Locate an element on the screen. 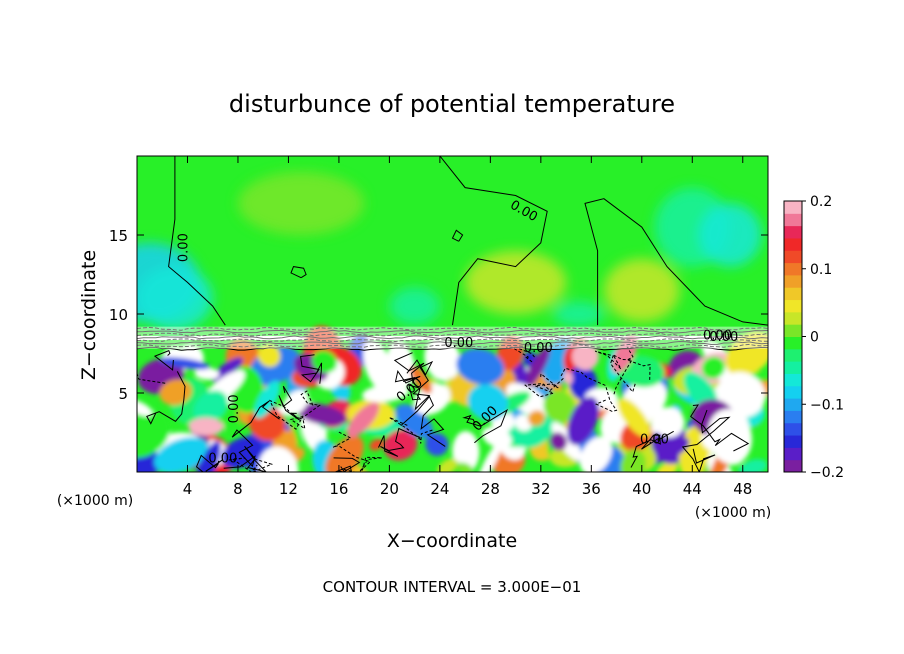 This screenshot has height=654, width=904. inversion-contours is located at coordinates (452, 338).